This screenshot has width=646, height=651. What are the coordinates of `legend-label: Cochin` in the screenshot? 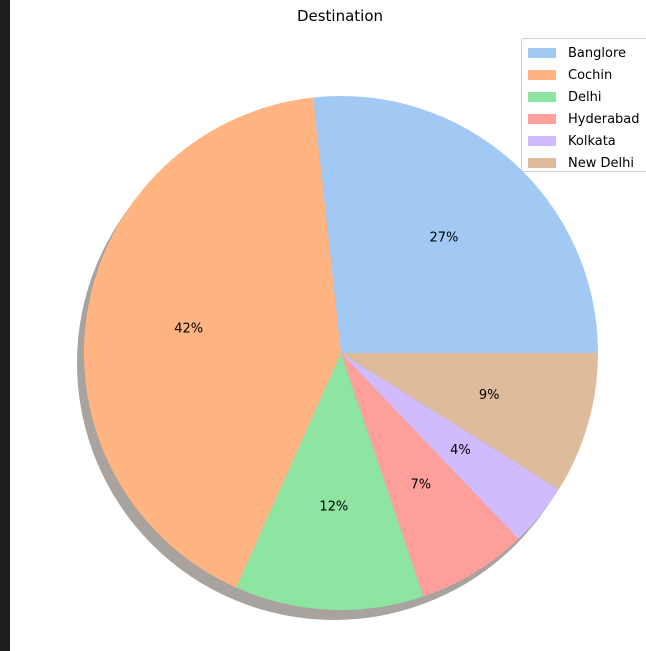 It's located at (590, 75).